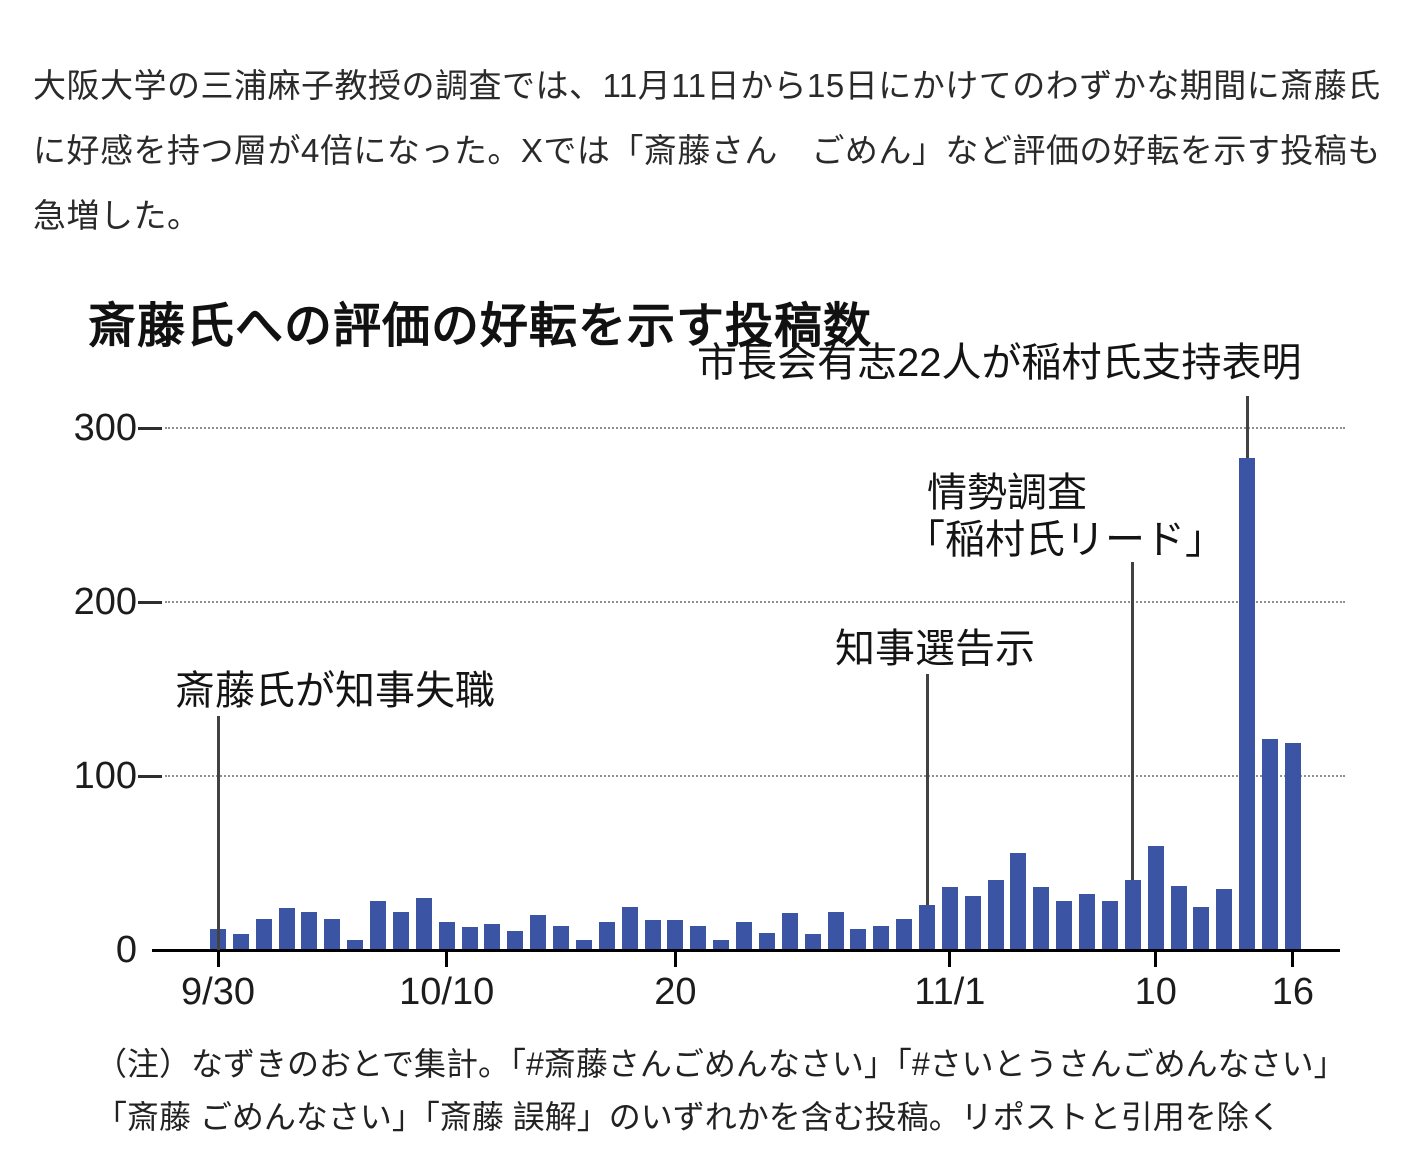 This screenshot has width=1414, height=1150. What do you see at coordinates (1293, 959) in the screenshot?
I see `x-axis-tick-11/16` at bounding box center [1293, 959].